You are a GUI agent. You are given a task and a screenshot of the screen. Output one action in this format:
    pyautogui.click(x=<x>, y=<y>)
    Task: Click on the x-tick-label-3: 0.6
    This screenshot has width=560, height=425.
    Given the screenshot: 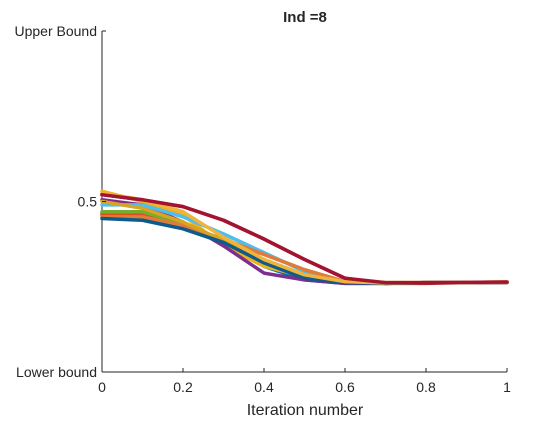 What is the action you would take?
    pyautogui.click(x=345, y=387)
    